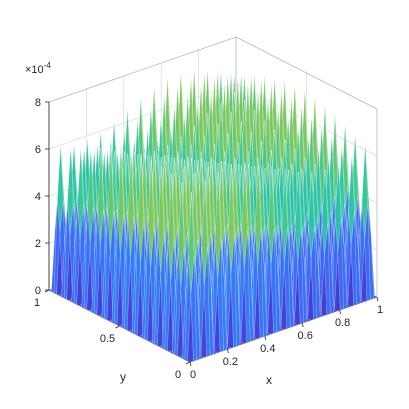 This screenshot has width=409, height=409. I want to click on x-tick-label: 0.8, so click(342, 323).